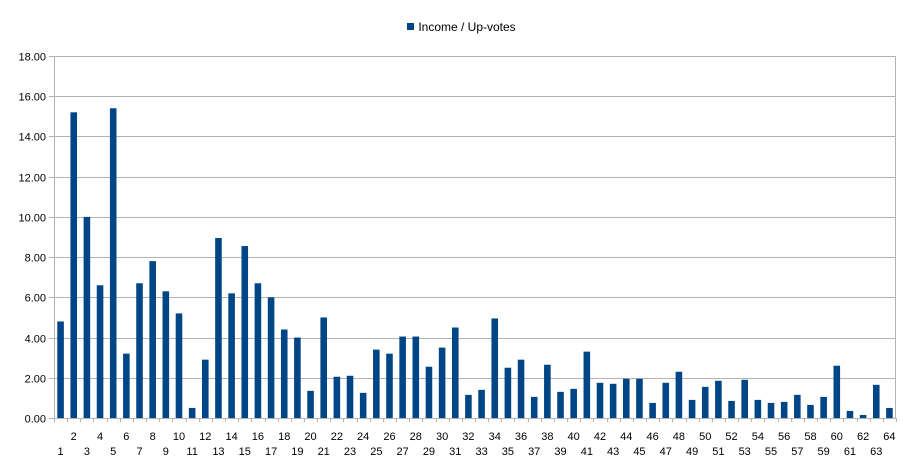 The height and width of the screenshot is (475, 923). I want to click on x-tick-label: 22, so click(337, 437).